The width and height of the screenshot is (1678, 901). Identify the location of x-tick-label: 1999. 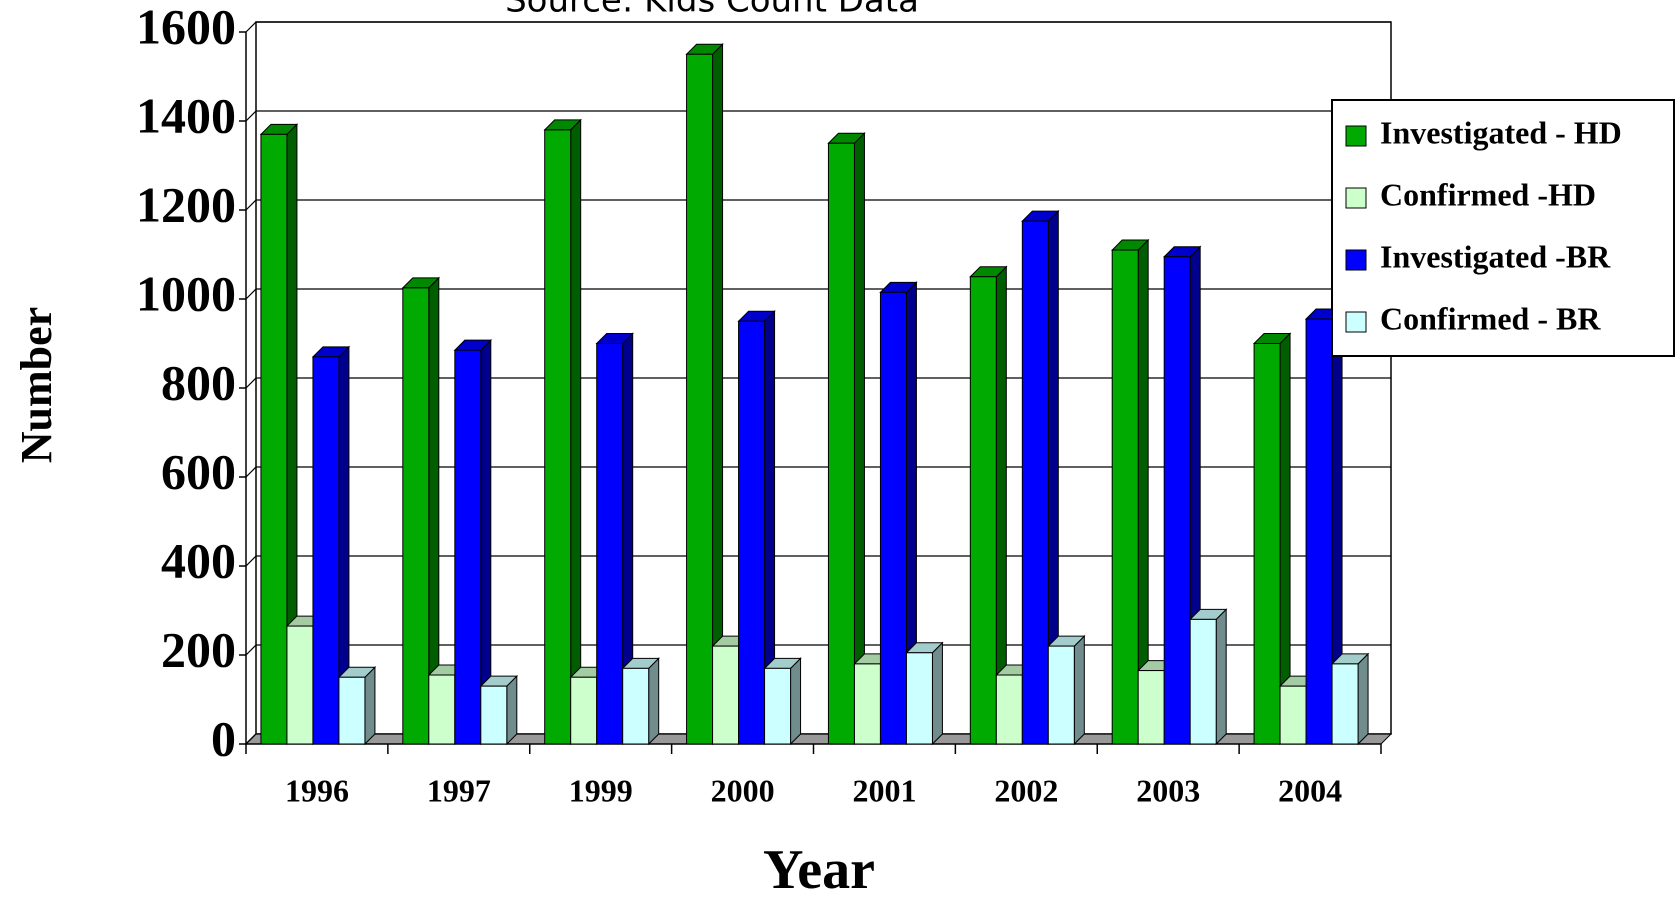
(601, 790).